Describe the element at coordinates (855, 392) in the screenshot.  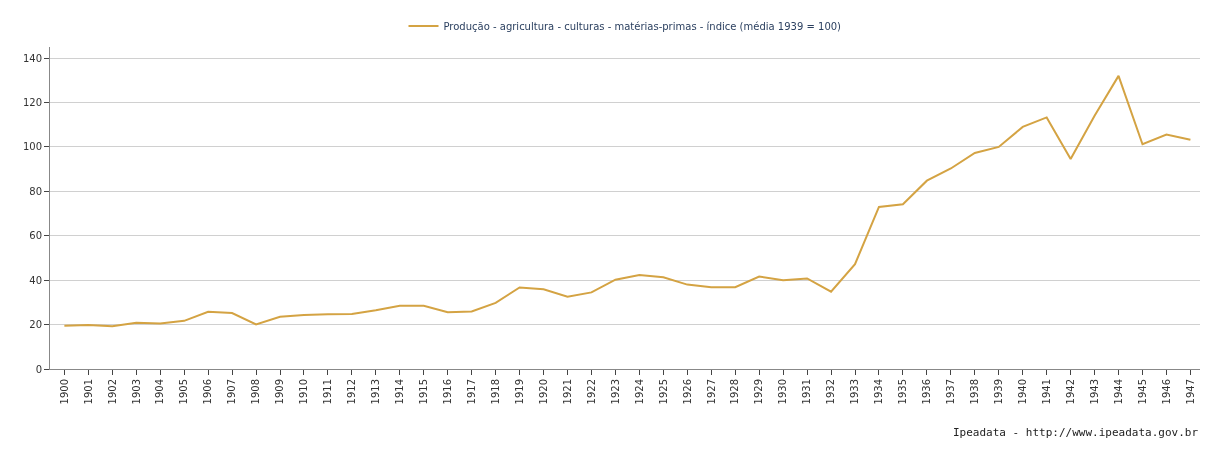
I see `x-tick-label: 1933` at that location.